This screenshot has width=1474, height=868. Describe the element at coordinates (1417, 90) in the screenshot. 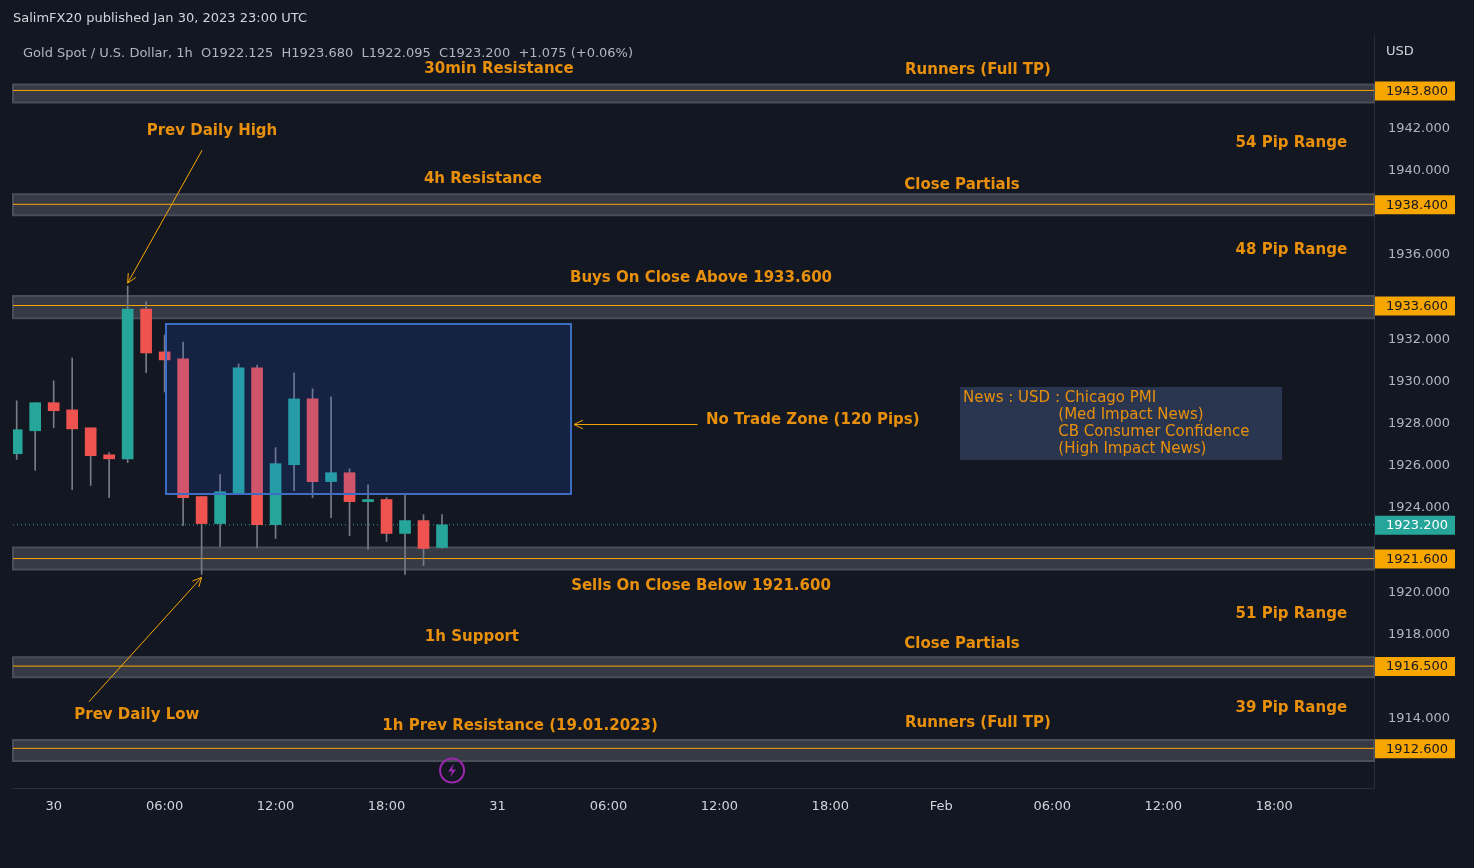

I see `ref-line-label: 1943.800` at that location.